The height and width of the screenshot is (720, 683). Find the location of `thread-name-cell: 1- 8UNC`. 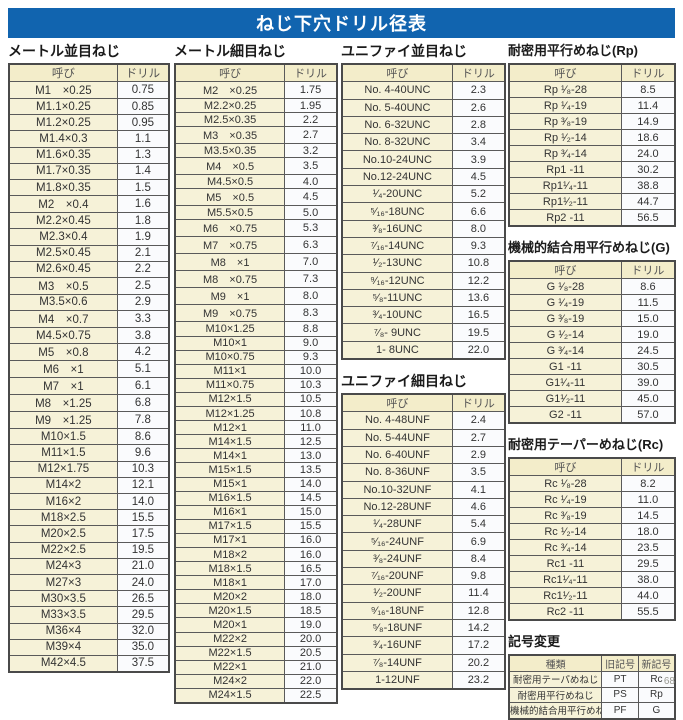

thread-name-cell: 1- 8UNC is located at coordinates (397, 350).